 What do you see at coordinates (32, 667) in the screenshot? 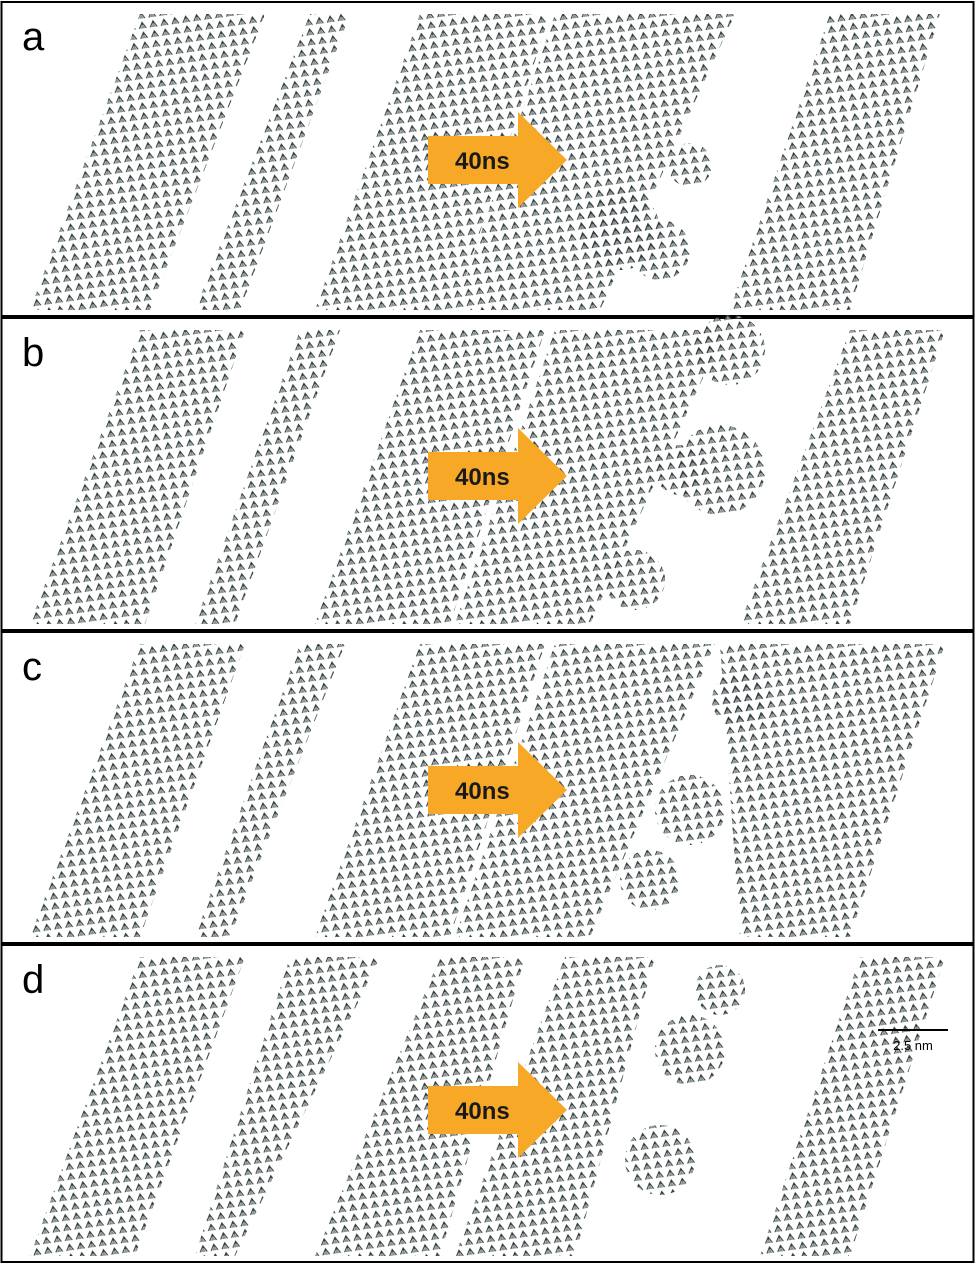
I see `panel-label: c` at bounding box center [32, 667].